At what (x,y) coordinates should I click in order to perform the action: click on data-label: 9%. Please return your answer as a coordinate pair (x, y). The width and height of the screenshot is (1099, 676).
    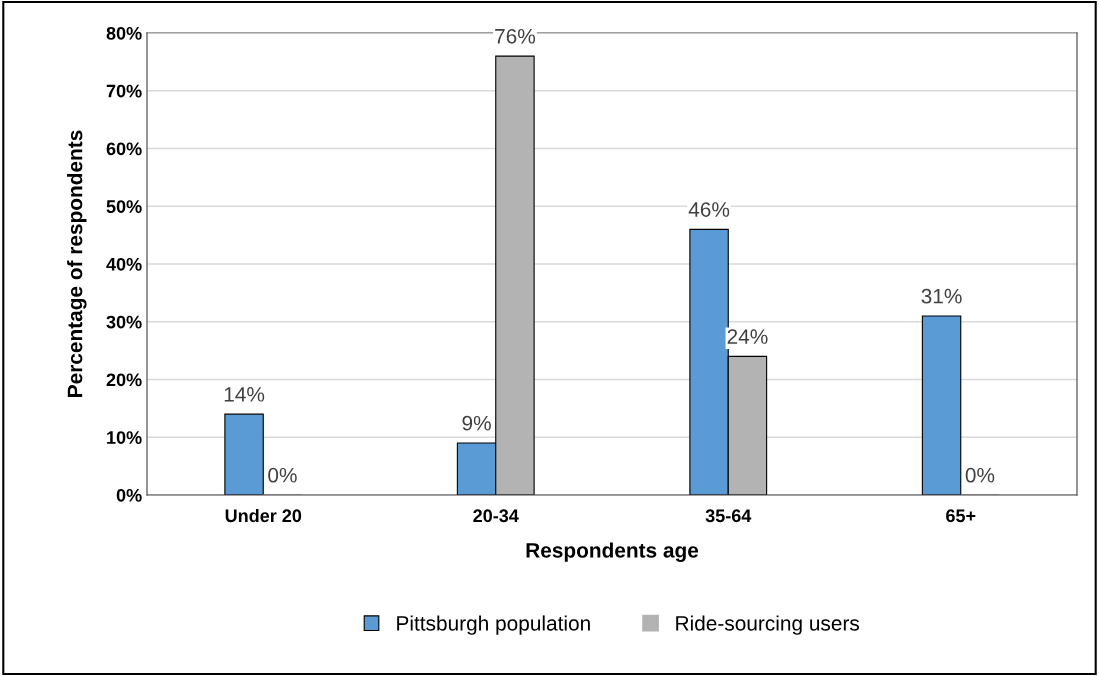
    Looking at the image, I should click on (476, 423).